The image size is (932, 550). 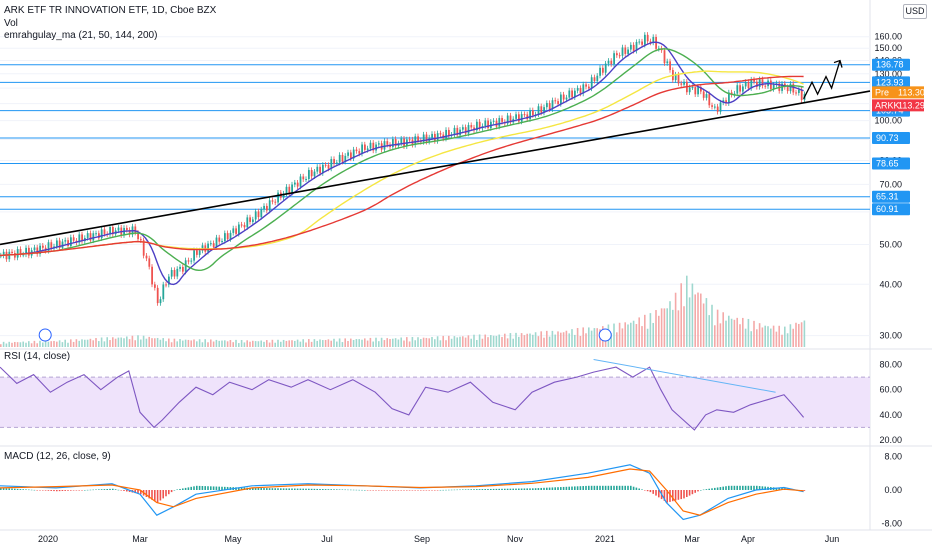 I want to click on level-tag-label: 65.31, so click(x=887, y=197).